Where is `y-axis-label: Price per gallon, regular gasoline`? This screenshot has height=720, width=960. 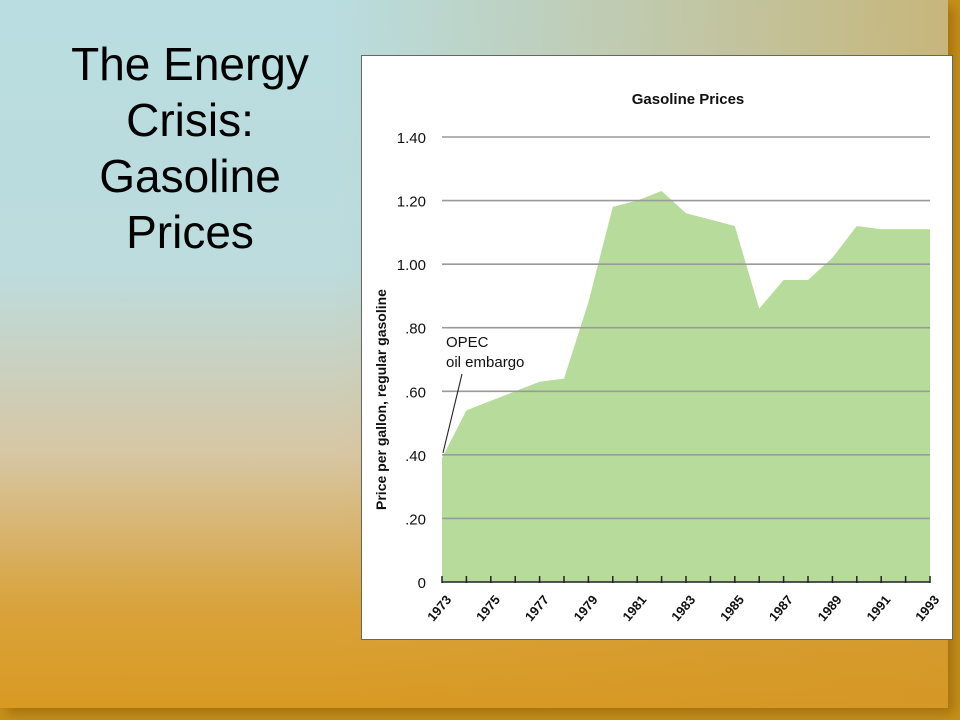
y-axis-label: Price per gallon, regular gasoline is located at coordinates (381, 399).